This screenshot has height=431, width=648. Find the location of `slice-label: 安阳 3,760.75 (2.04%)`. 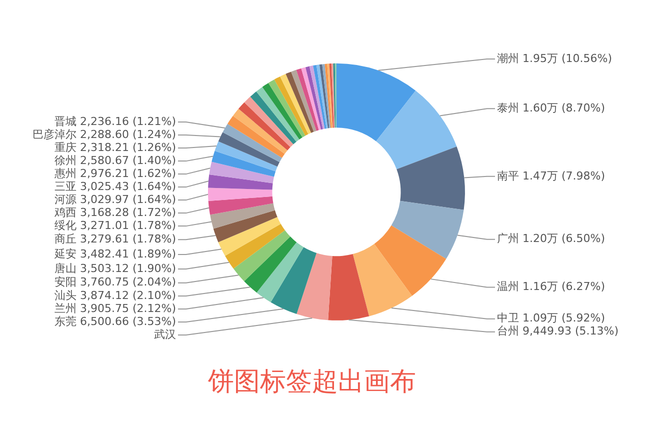

slice-label: 安阳 3,760.75 (2.04%) is located at coordinates (115, 282).